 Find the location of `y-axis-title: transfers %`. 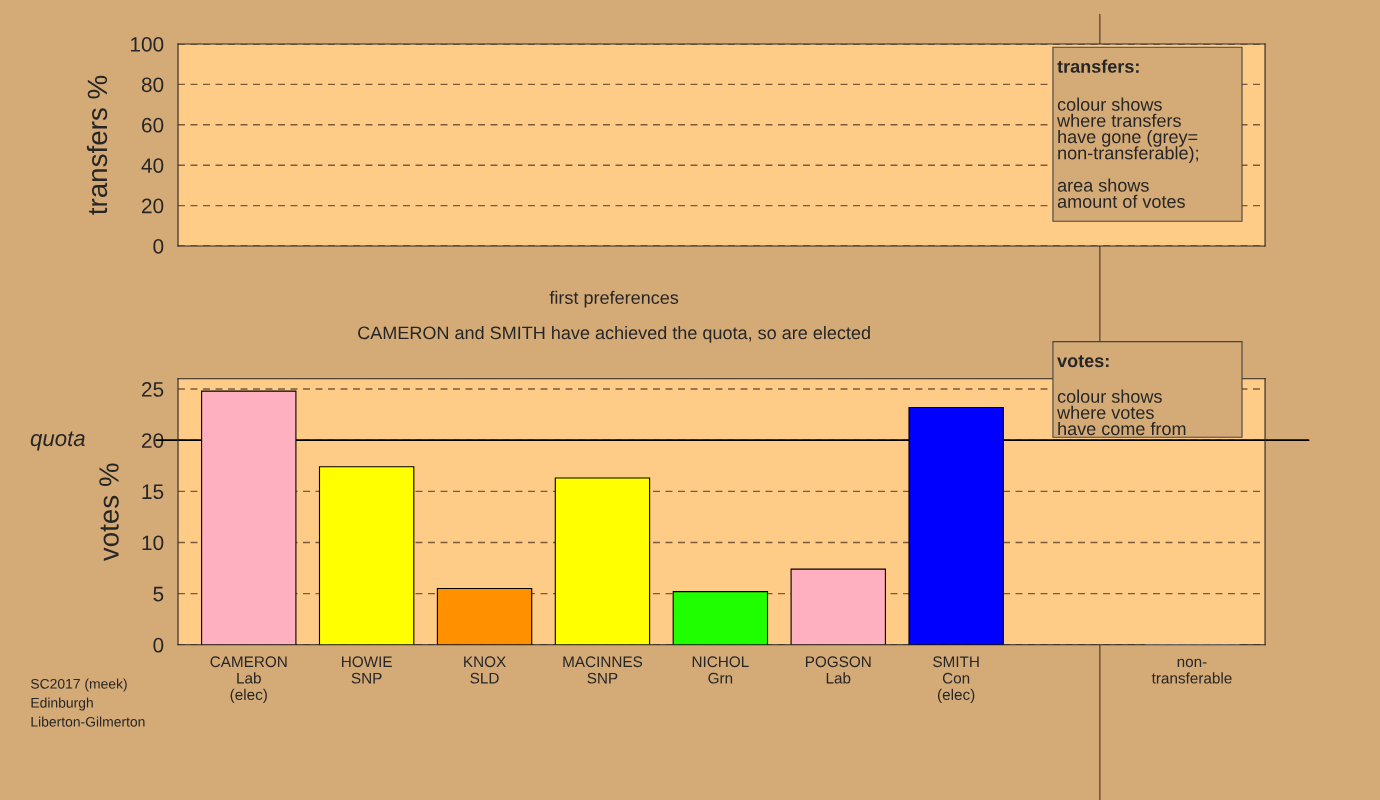

y-axis-title: transfers % is located at coordinates (97, 145).